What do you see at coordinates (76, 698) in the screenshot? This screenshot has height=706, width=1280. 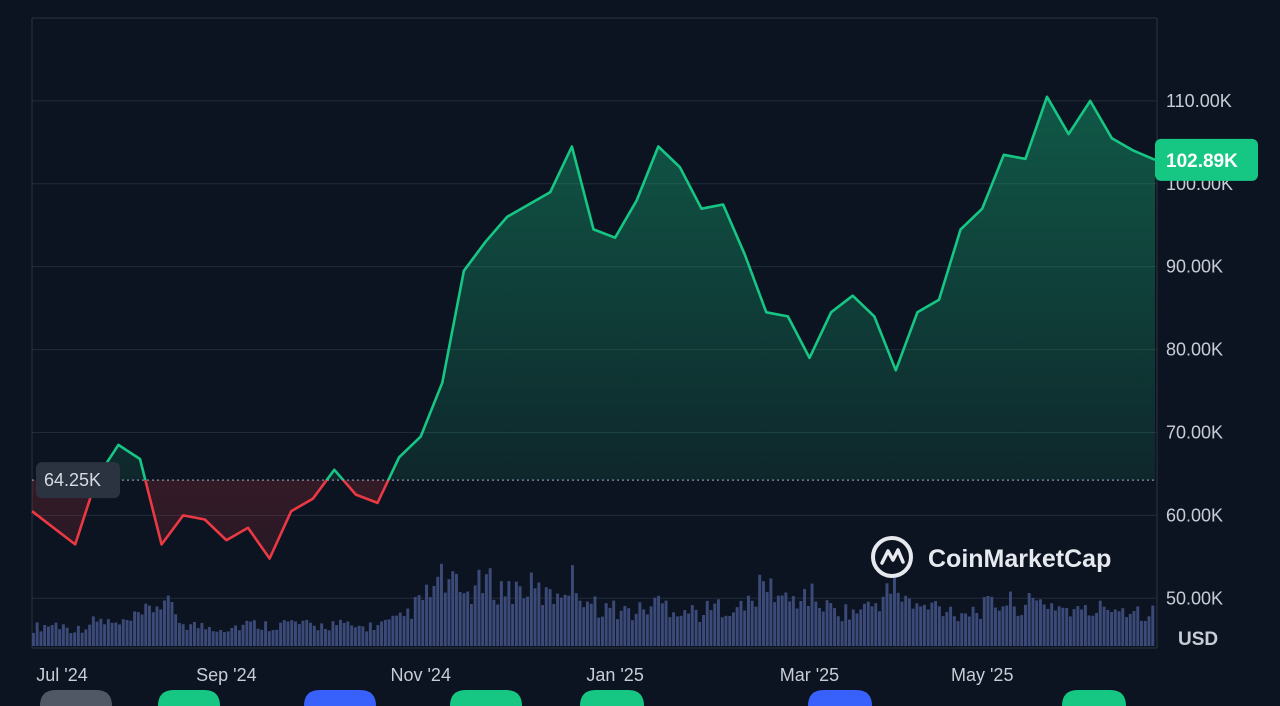 I see `event-marker-gray` at bounding box center [76, 698].